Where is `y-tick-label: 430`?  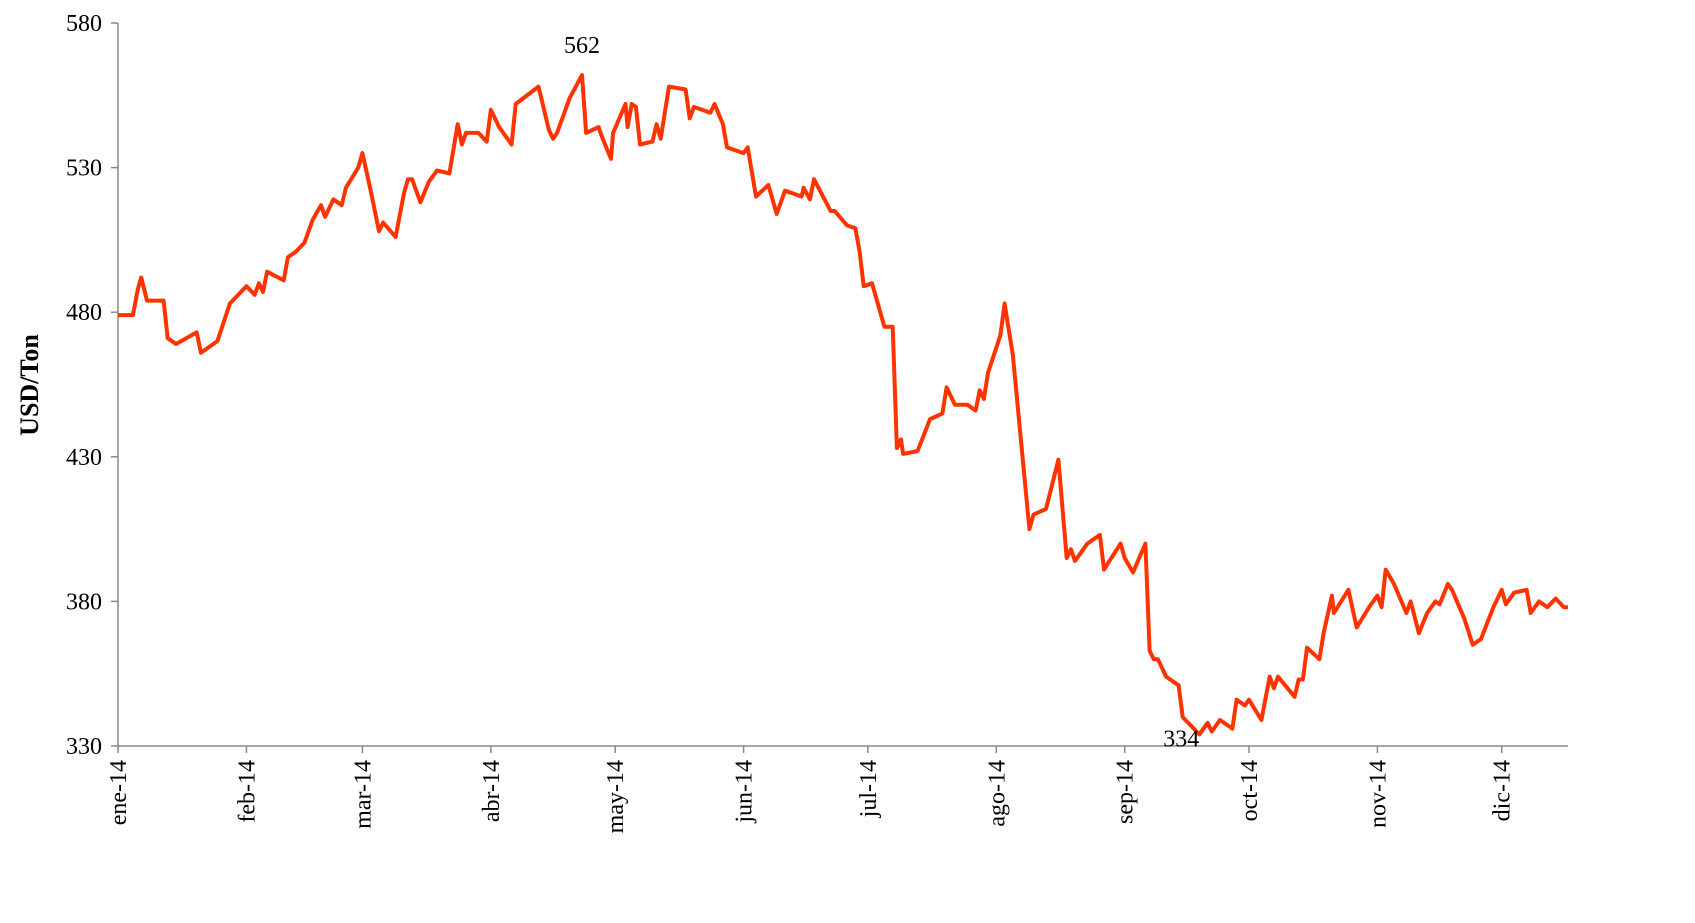
y-tick-label: 430 is located at coordinates (84, 458).